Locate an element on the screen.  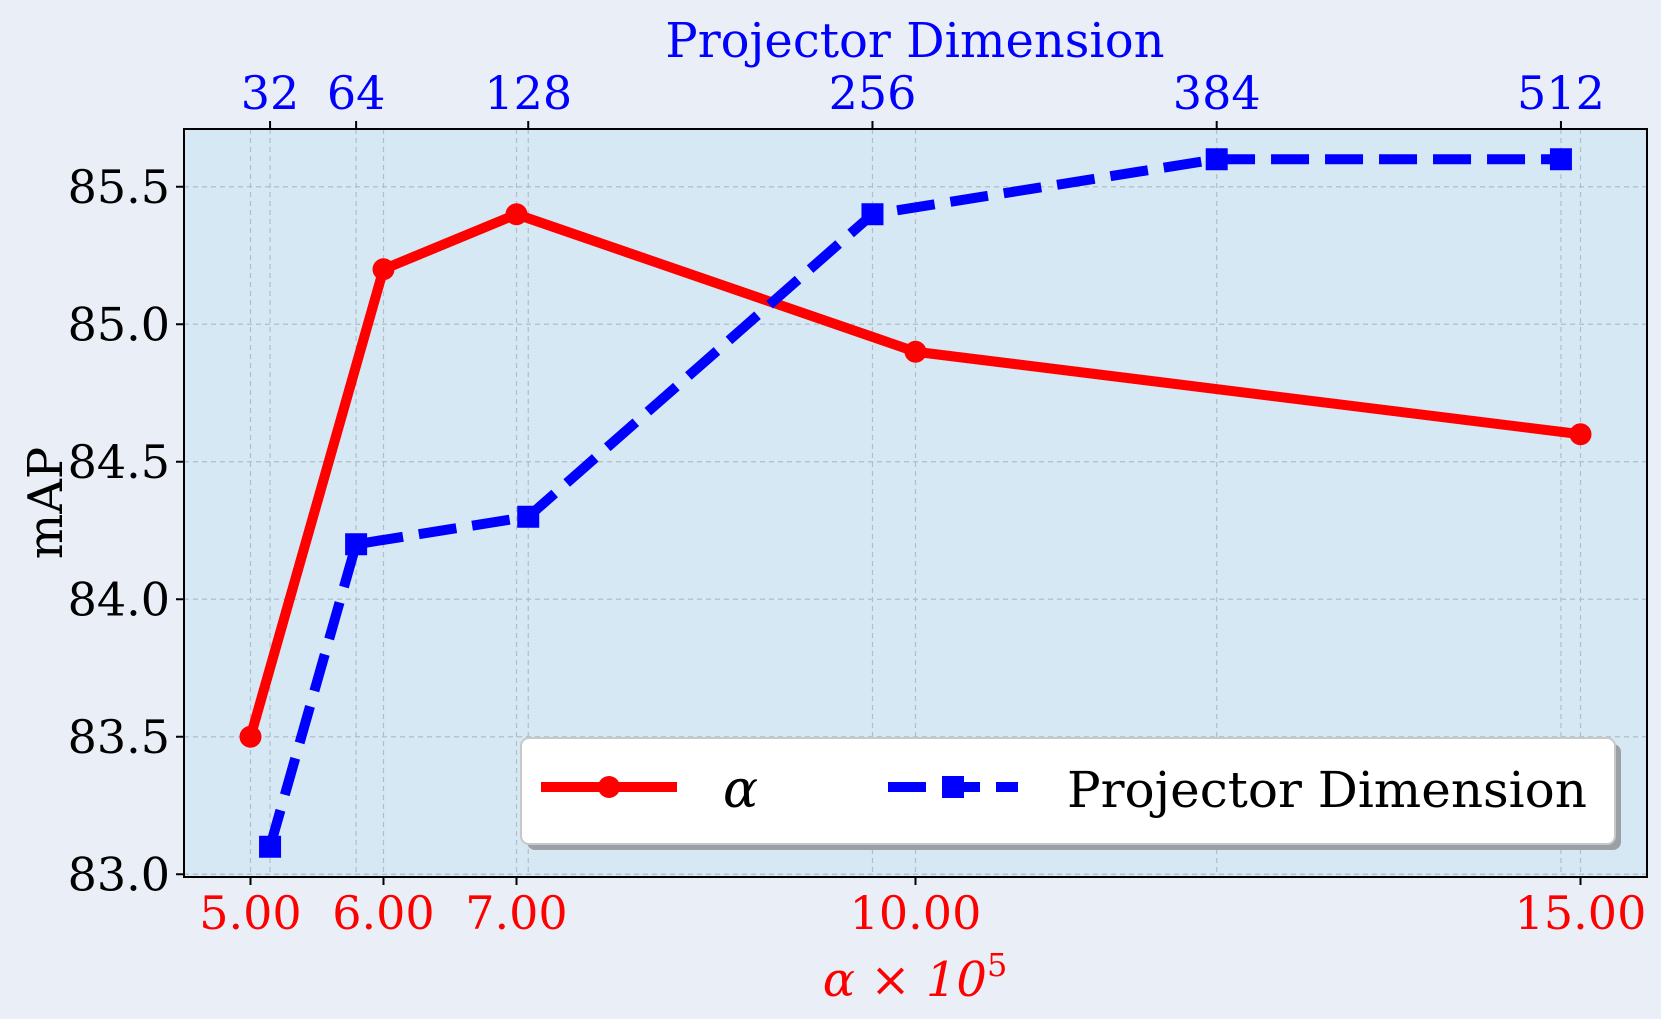
legend: α Projector Dimension is located at coordinates (1070, 793).